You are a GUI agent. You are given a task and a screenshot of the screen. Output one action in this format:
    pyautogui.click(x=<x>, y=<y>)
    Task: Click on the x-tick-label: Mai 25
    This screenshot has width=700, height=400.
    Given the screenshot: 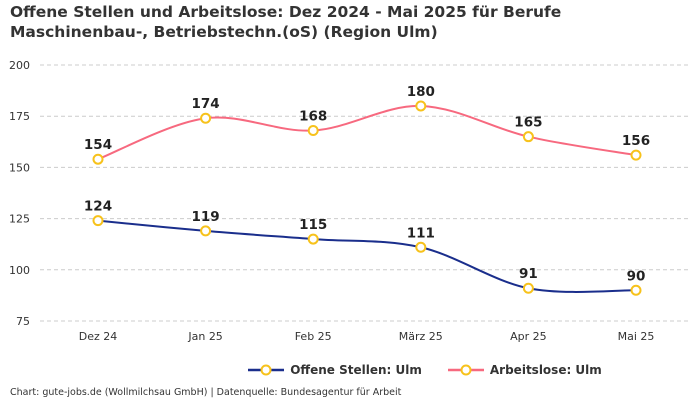 What is the action you would take?
    pyautogui.click(x=636, y=336)
    